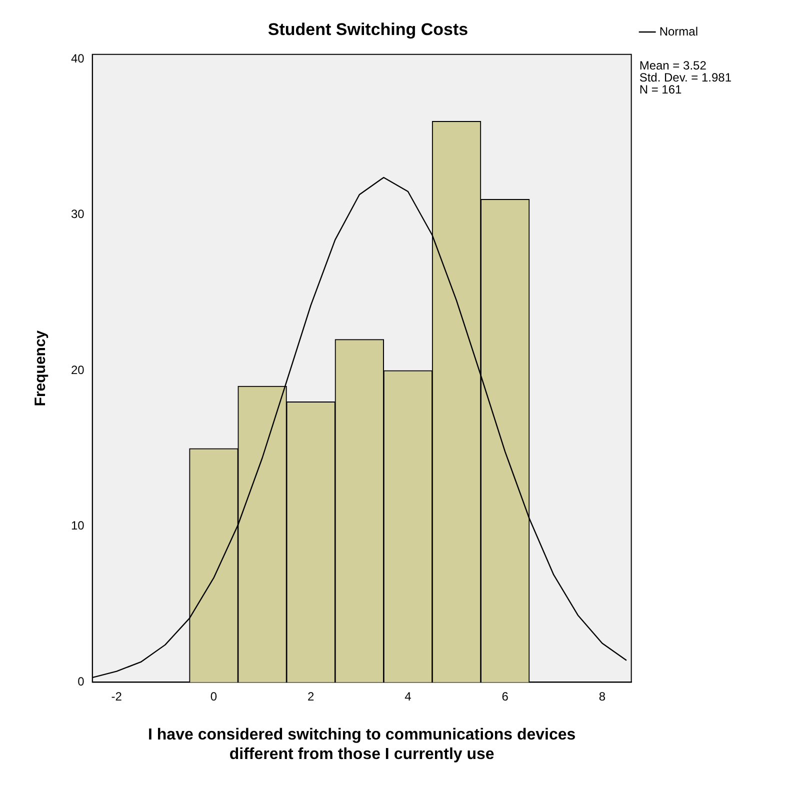  Describe the element at coordinates (77, 525) in the screenshot. I see `y-tick-label: 10` at that location.